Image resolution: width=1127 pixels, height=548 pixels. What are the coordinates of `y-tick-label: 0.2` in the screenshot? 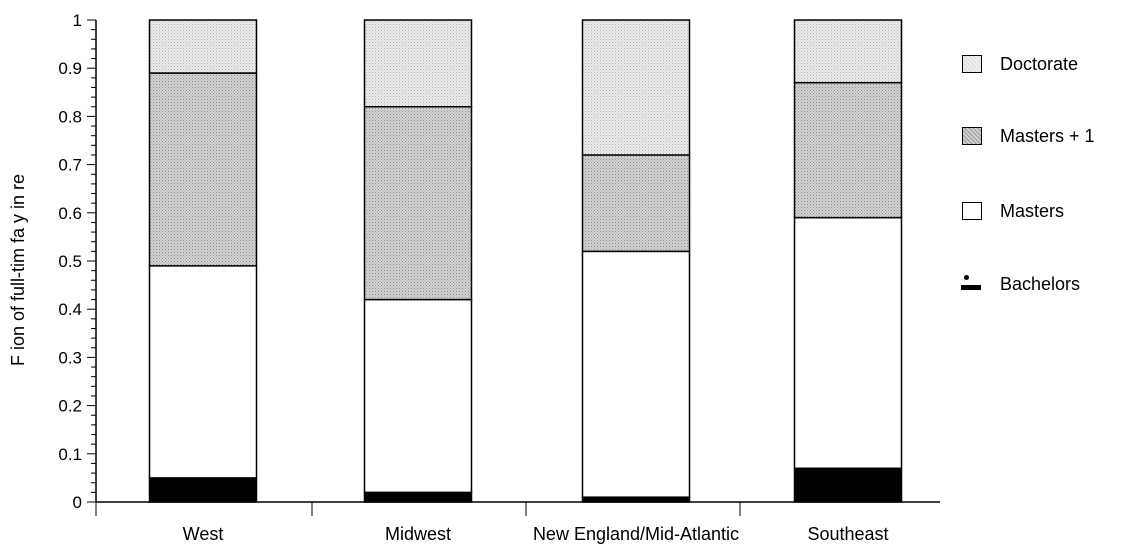 It's located at (70, 406).